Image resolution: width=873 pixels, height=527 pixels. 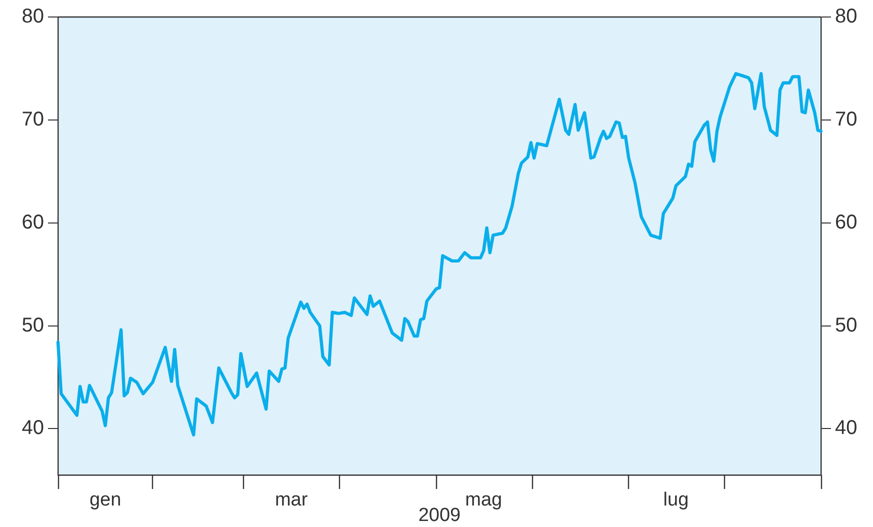 What do you see at coordinates (33, 222) in the screenshot?
I see `y-tick-label: 60` at bounding box center [33, 222].